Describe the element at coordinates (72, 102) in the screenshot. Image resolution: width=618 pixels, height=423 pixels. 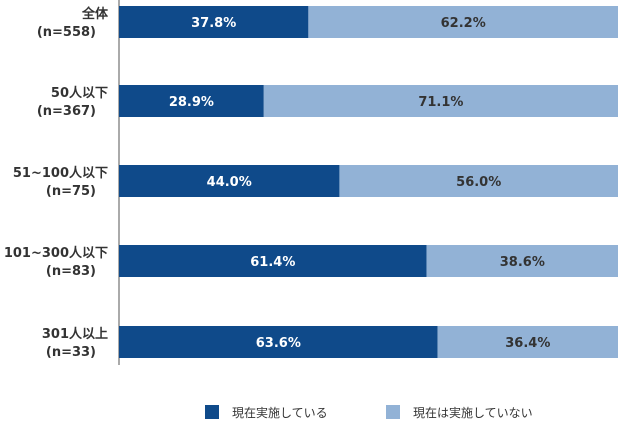
I see `category-label: 50人以下 (n=367)` at that location.